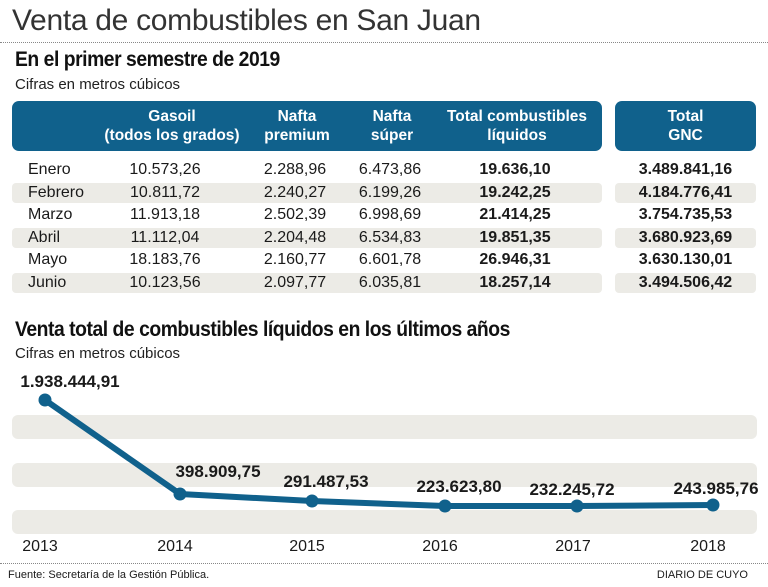  I want to click on cell-gasoil: 10.811,72, so click(165, 192).